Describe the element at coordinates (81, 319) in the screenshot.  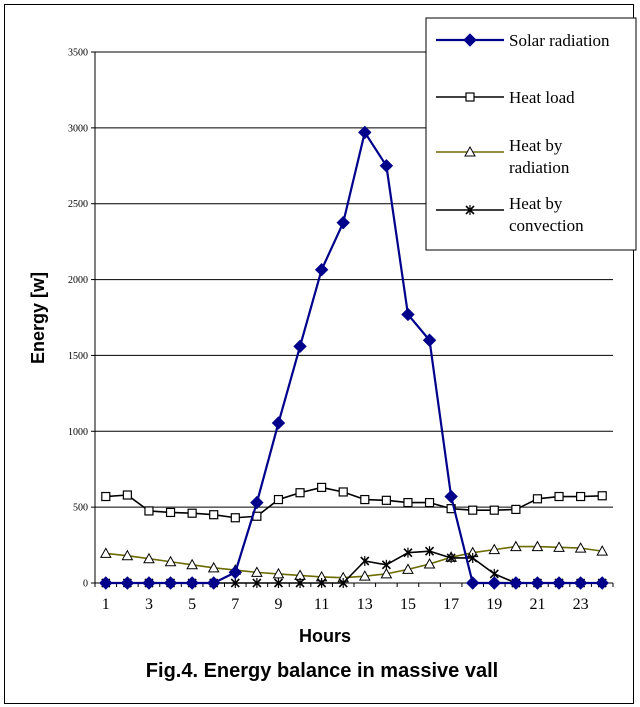
I see `y-axis-ticks: 0 500 1000 1500 2000 2500 3000 3500` at that location.